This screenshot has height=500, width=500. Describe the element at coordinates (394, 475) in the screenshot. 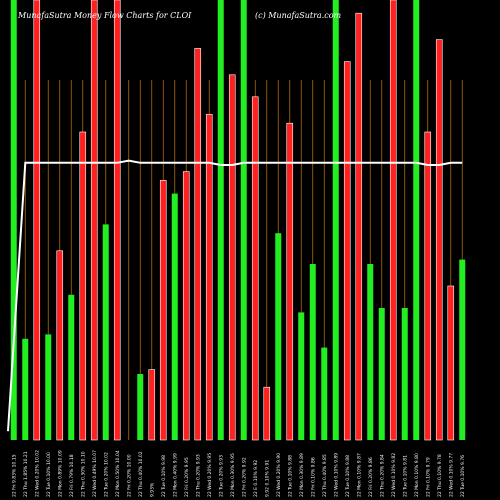

I see `x-tick-label: 22 Wed 0.10% 9.82` at that location.